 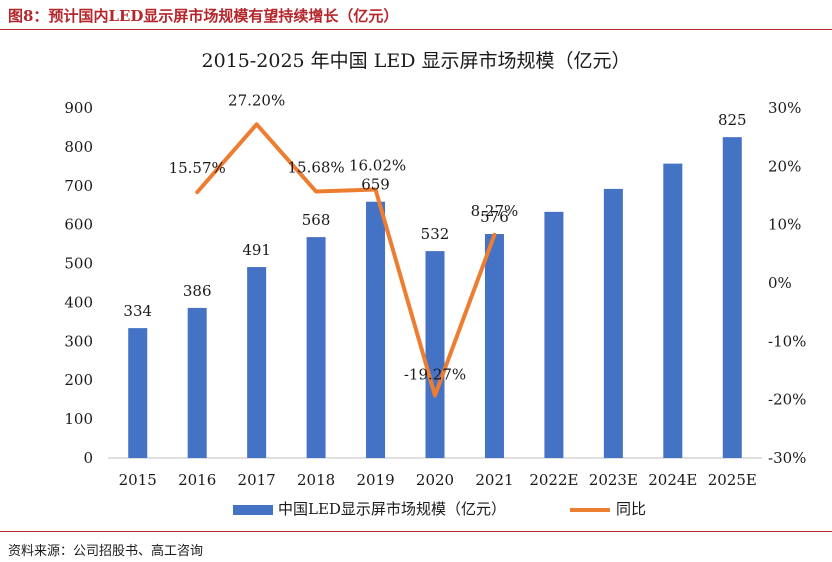 I want to click on x-tick-label: 2017, so click(x=257, y=480).